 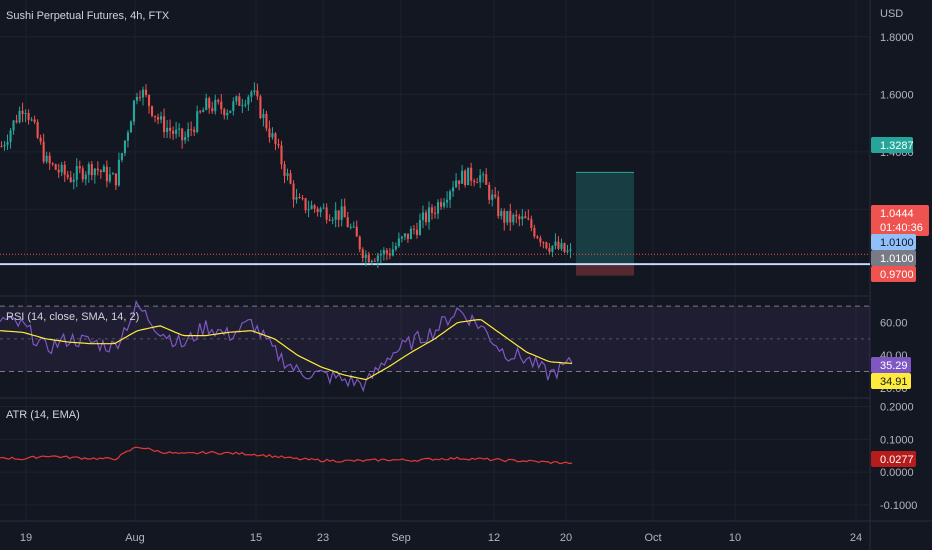 I want to click on rsi-value-tag: 35.29, so click(x=891, y=365).